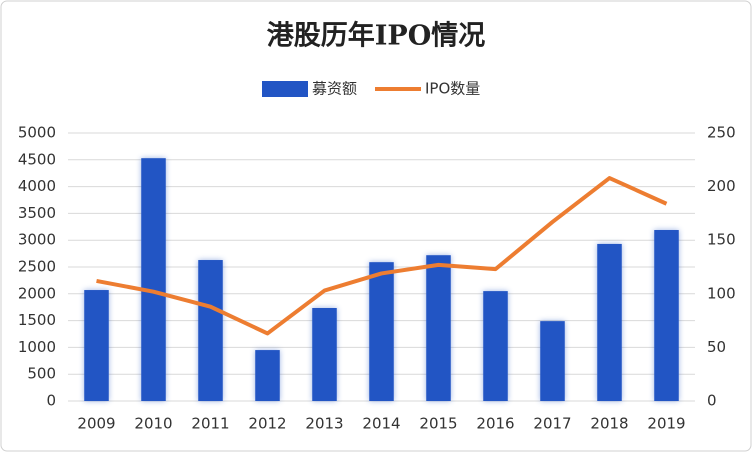  What do you see at coordinates (37, 240) in the screenshot?
I see `y-tick-label: 3000` at bounding box center [37, 240].